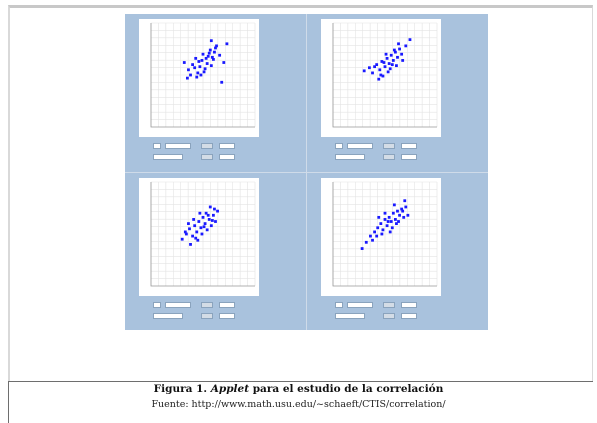  What do you see at coordinates (8, 402) in the screenshot?
I see `caption-left-rule` at bounding box center [8, 402].